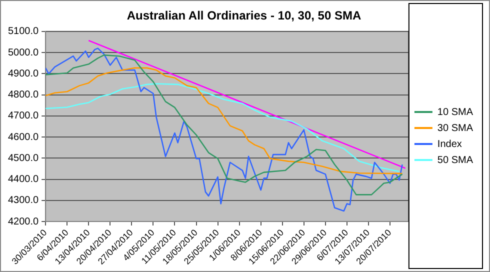  I want to click on legend-label: 50 SMA, so click(455, 160).